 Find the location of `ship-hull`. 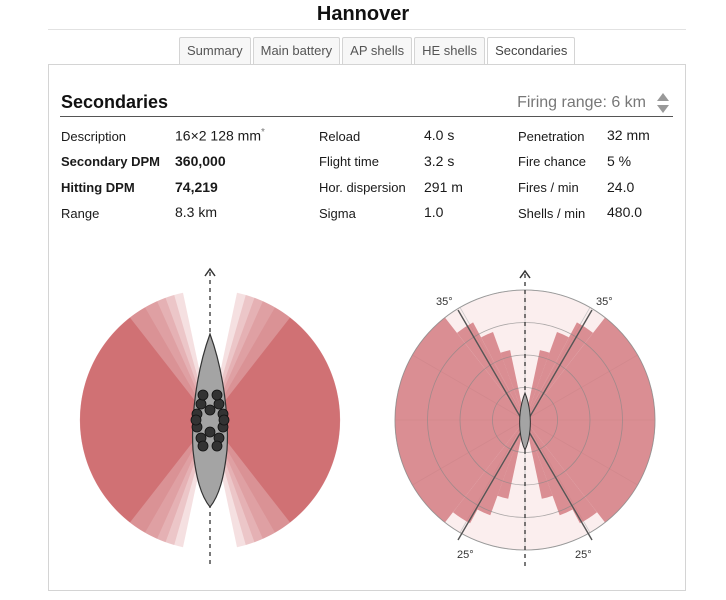

ship-hull is located at coordinates (210, 420).